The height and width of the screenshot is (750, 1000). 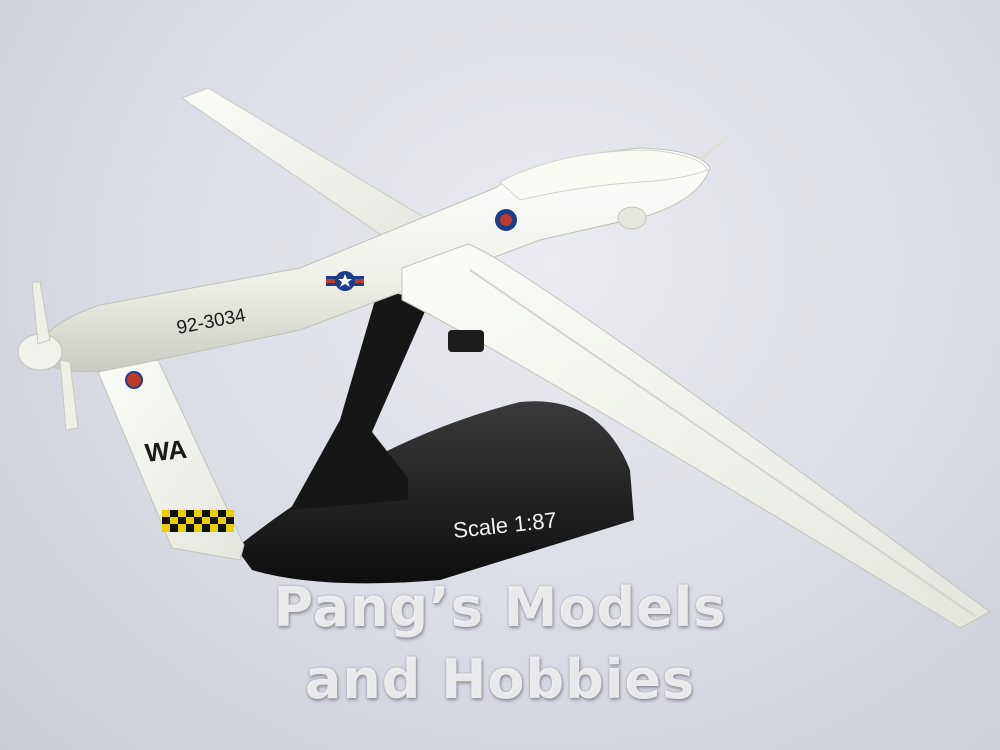 What do you see at coordinates (632, 218) in the screenshot?
I see `sensor-pod` at bounding box center [632, 218].